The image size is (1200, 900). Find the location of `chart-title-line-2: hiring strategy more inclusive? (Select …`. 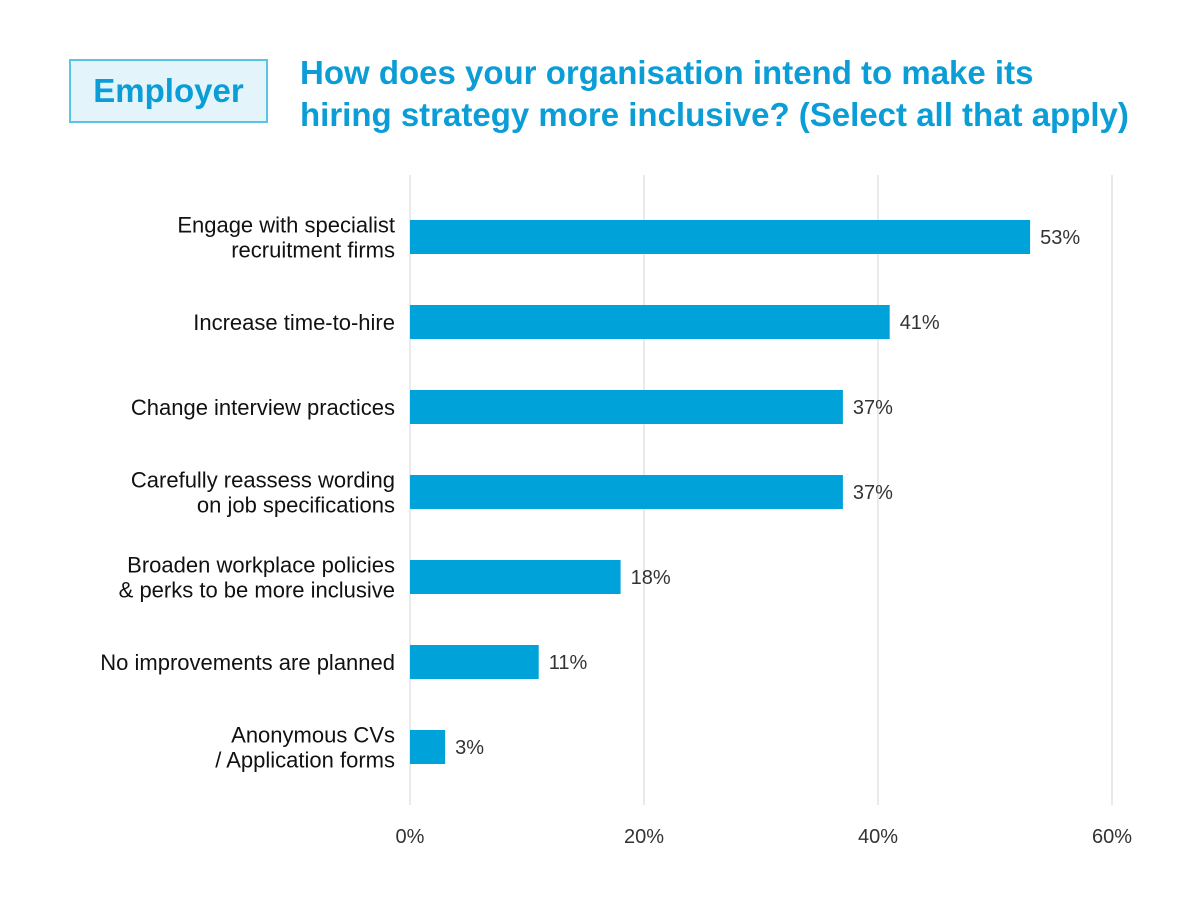

chart-title-line-2: hiring strategy more inclusive? (Select … is located at coordinates (714, 114).